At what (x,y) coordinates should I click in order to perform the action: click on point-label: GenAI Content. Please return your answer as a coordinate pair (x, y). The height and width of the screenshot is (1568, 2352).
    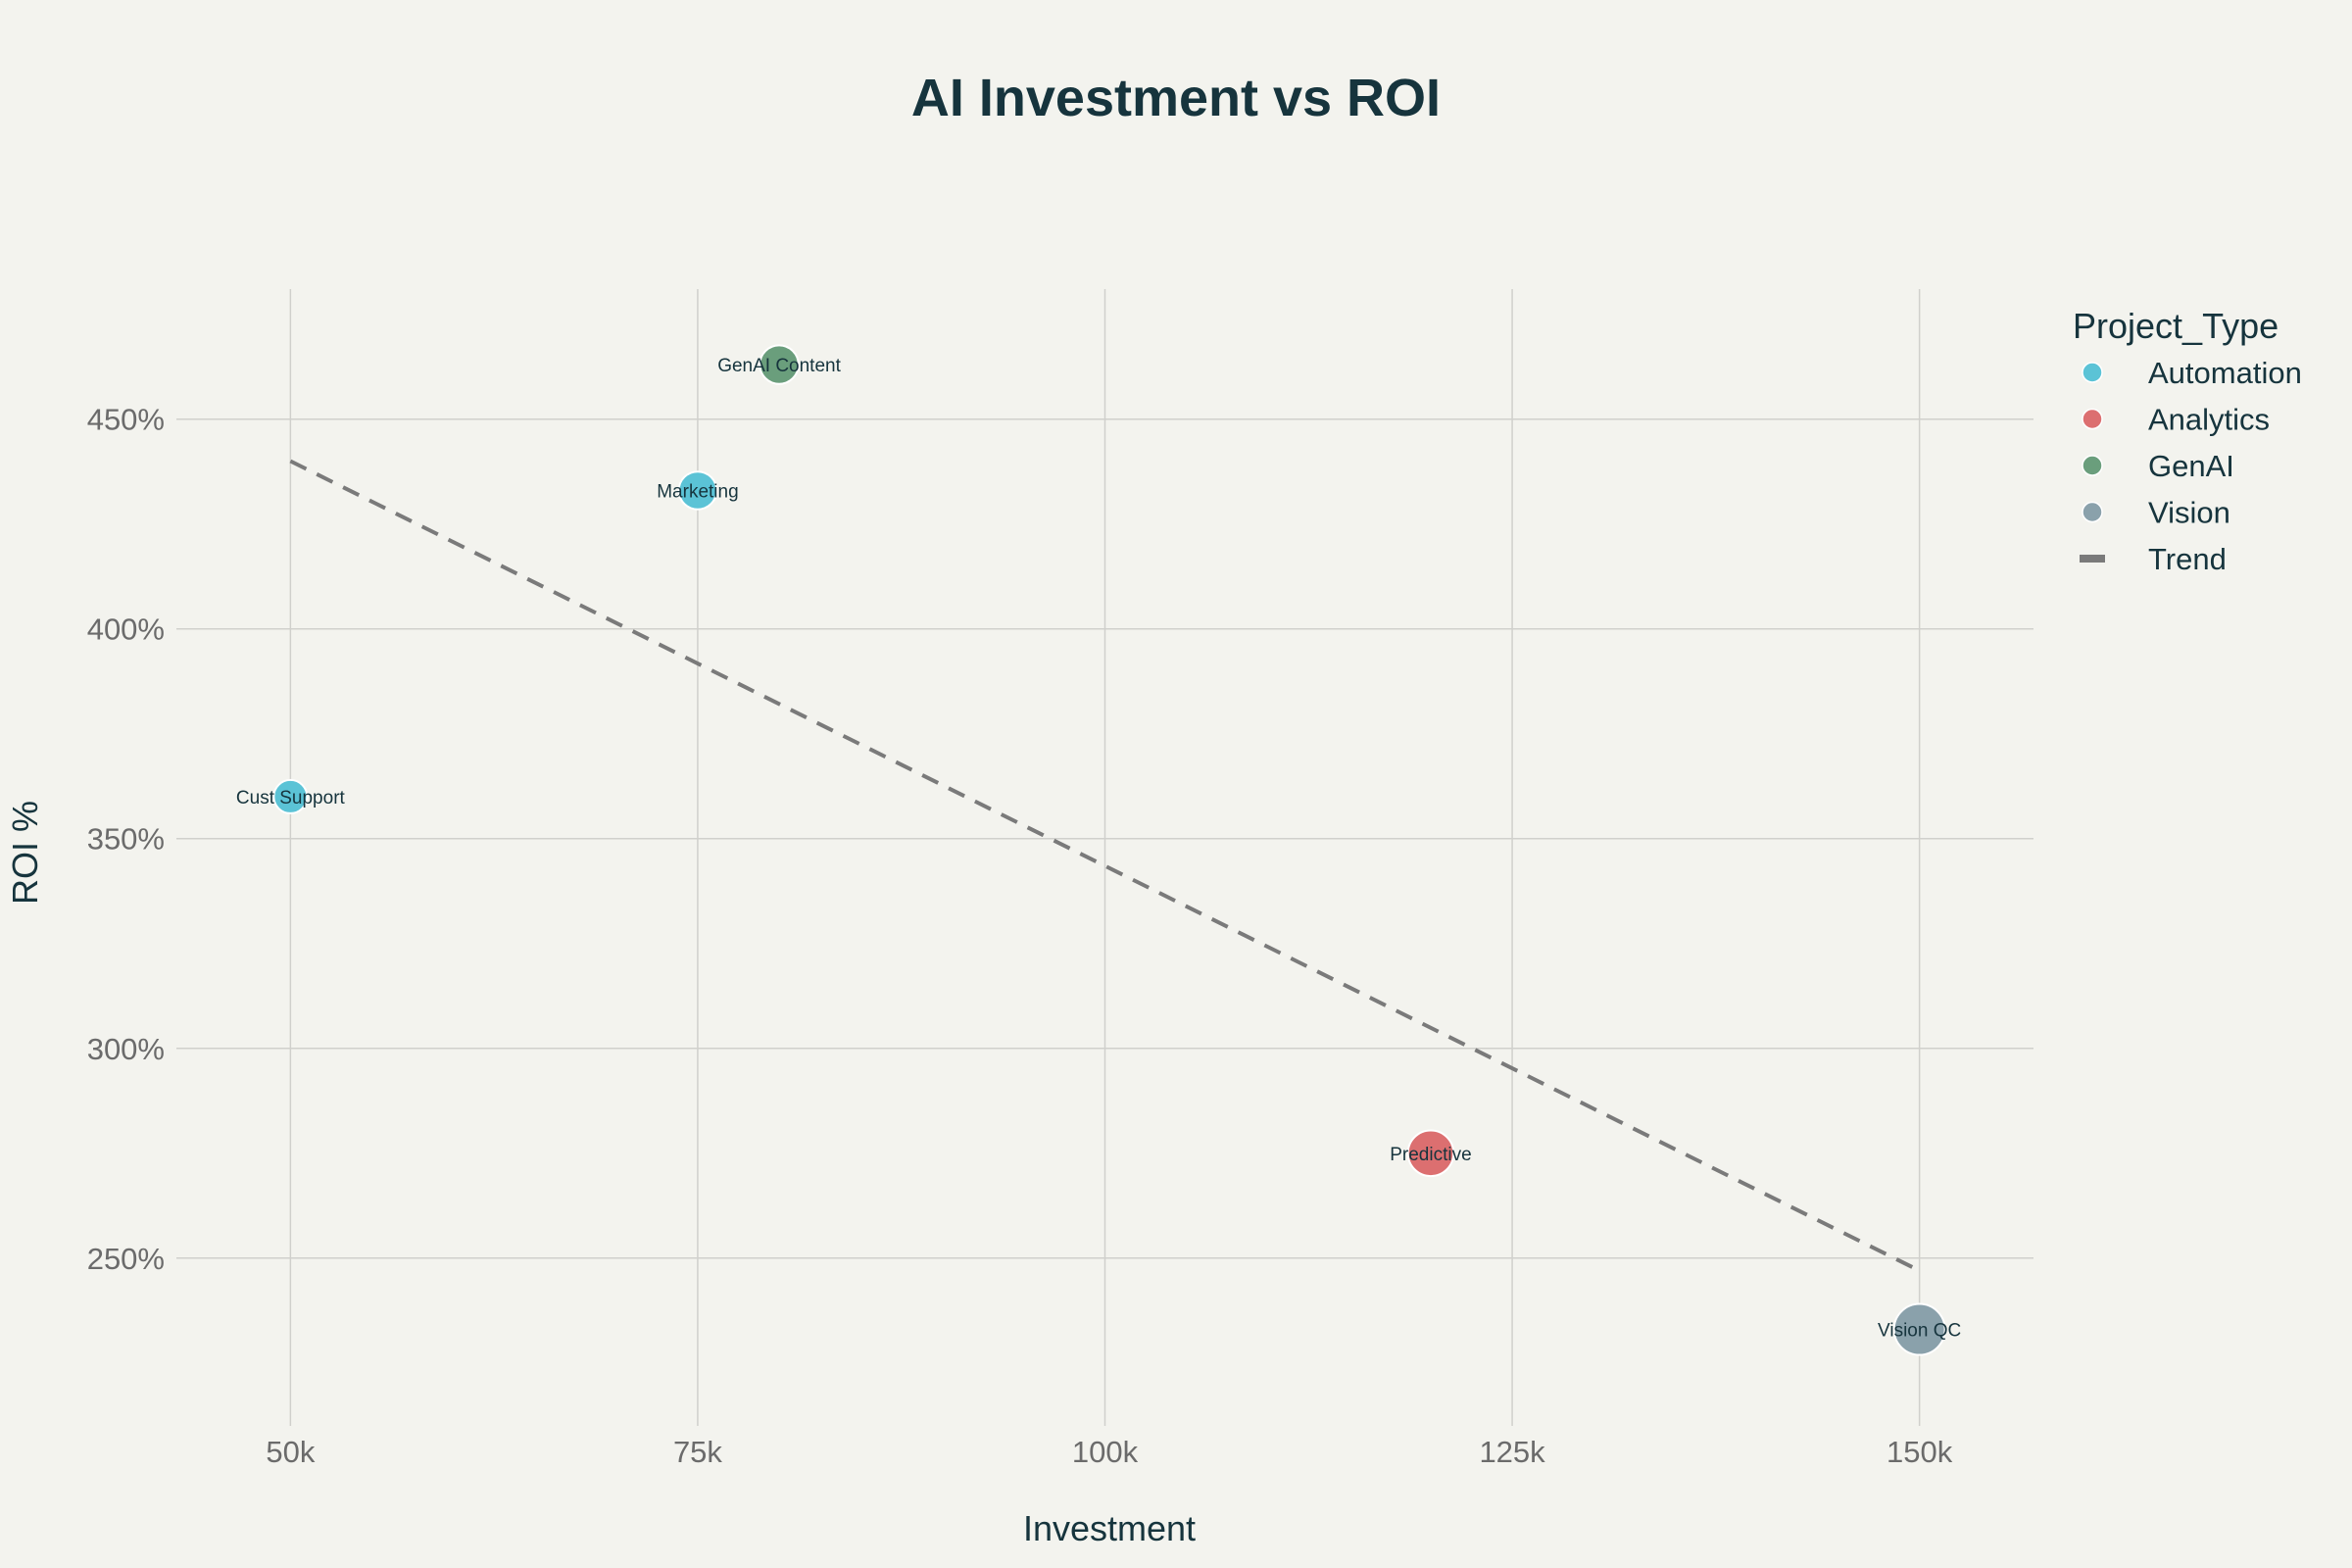
    Looking at the image, I should click on (779, 366).